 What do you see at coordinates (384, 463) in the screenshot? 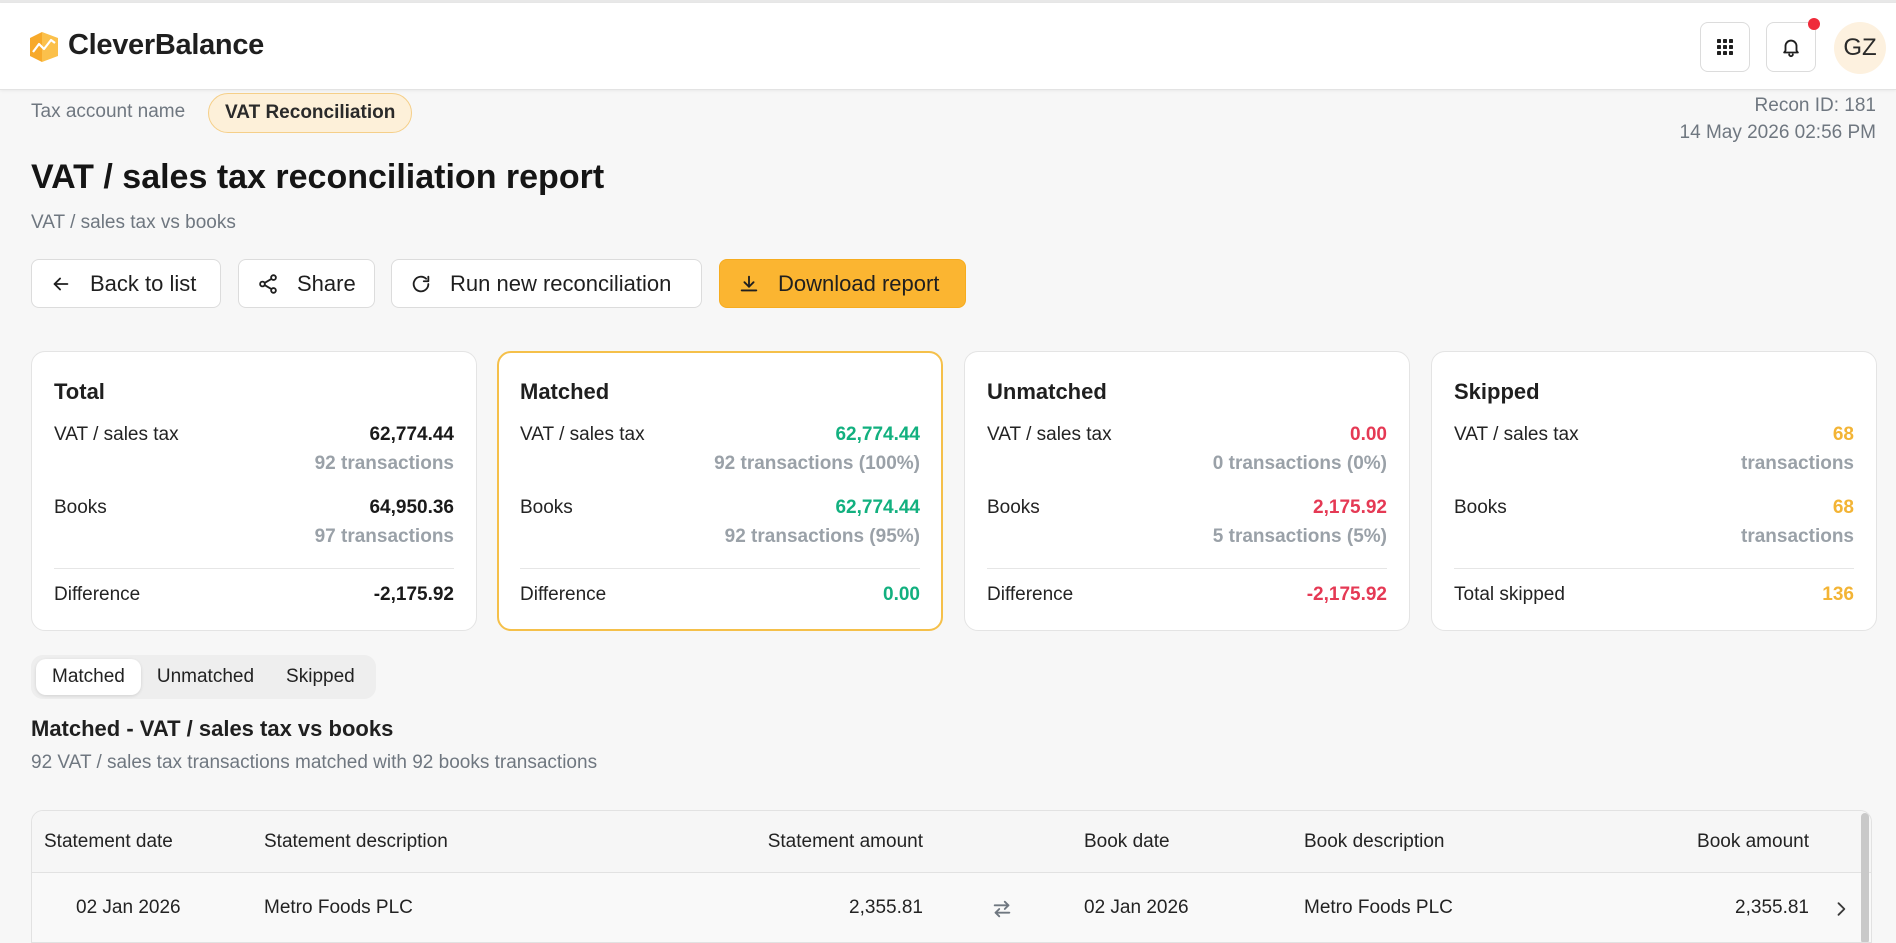
I see `card-row-sub: 92 transactions` at bounding box center [384, 463].